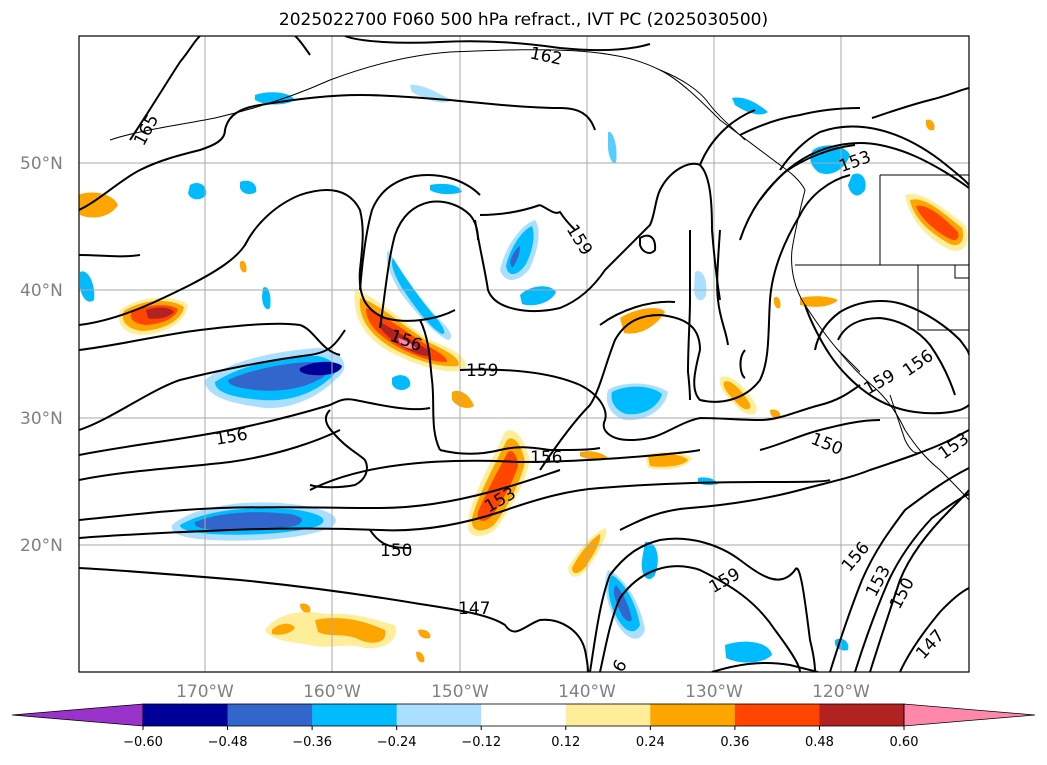  I want to click on contour-label: 156, so click(546, 458).